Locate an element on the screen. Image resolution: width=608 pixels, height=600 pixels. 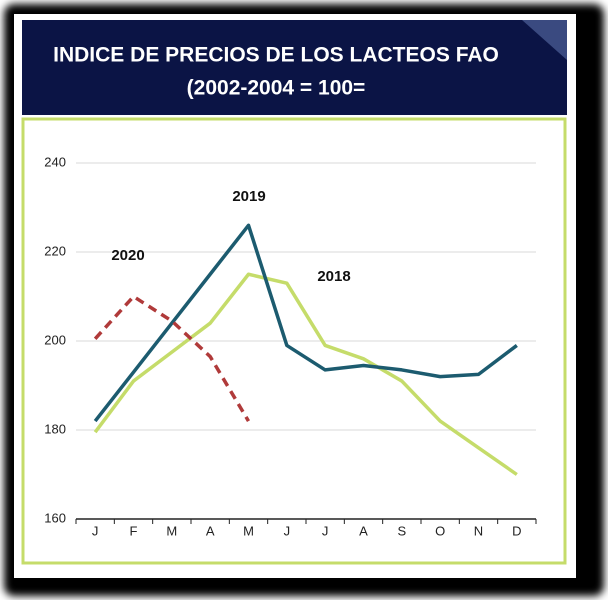
x-tick-label: S is located at coordinates (401, 530).